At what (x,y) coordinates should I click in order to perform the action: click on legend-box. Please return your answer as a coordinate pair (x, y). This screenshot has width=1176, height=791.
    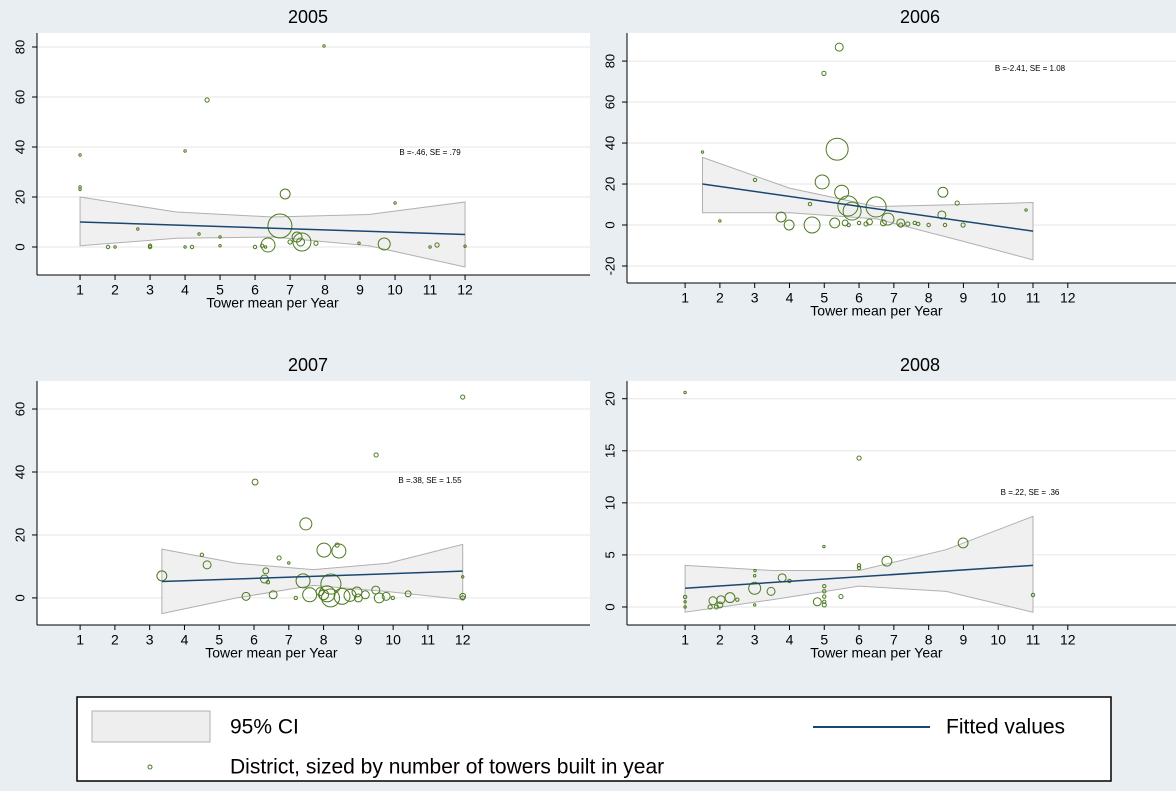
    Looking at the image, I should click on (594, 739).